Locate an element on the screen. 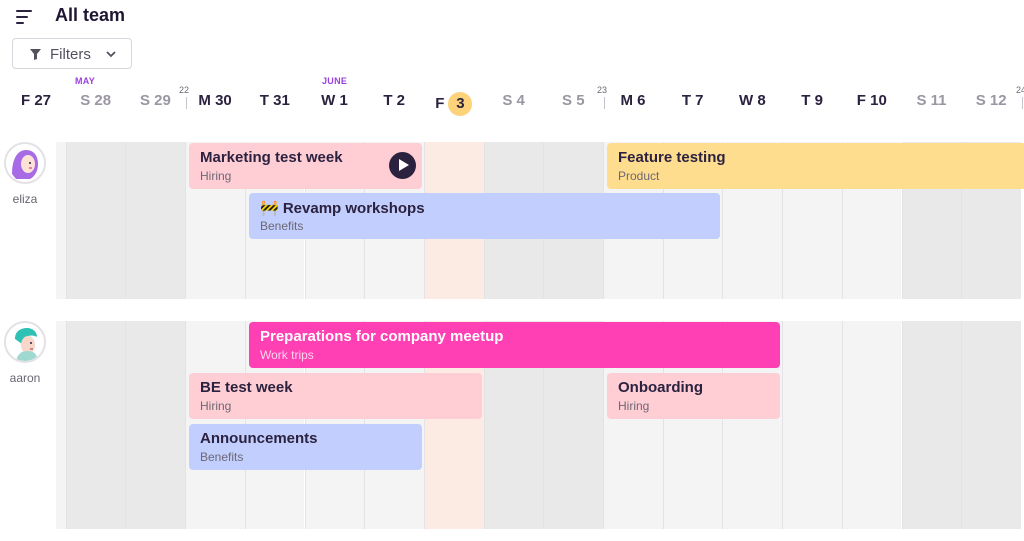 The height and width of the screenshot is (541, 1024). filter-icon is located at coordinates (35, 54).